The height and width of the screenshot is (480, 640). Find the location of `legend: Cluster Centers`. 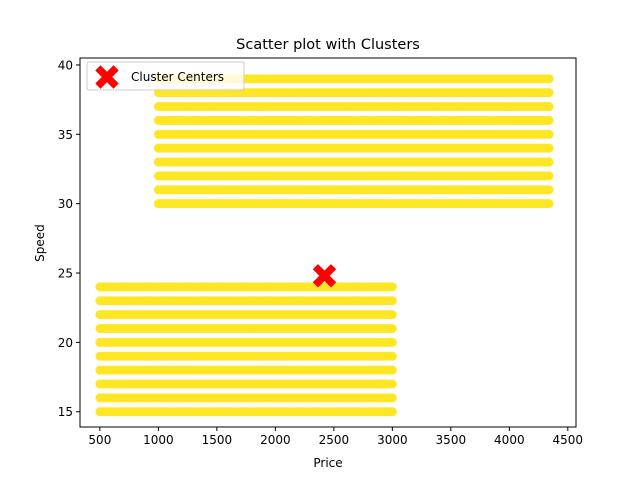

legend: Cluster Centers is located at coordinates (165, 76).